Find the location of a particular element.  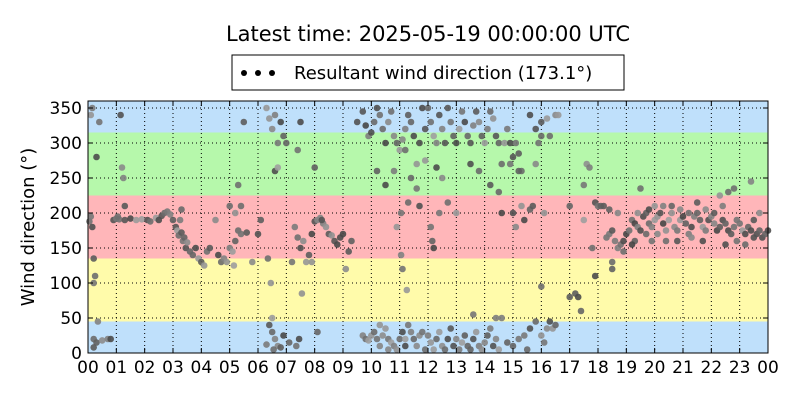

y-tick-label: 150 is located at coordinates (66, 249).